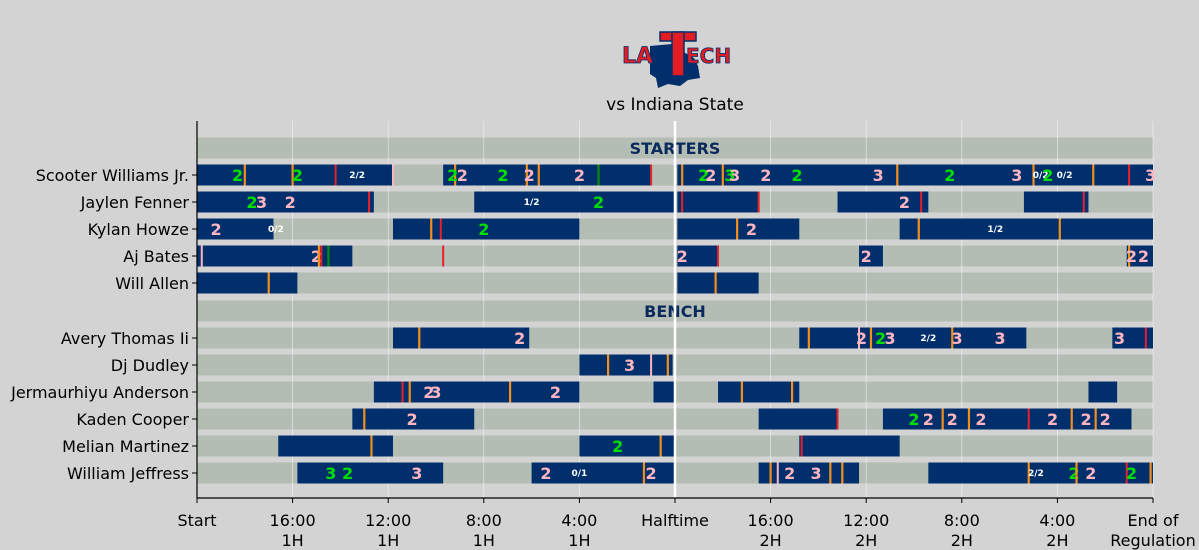  Describe the element at coordinates (676, 59) in the screenshot. I see `la-tech-logo: LA ECH` at that location.